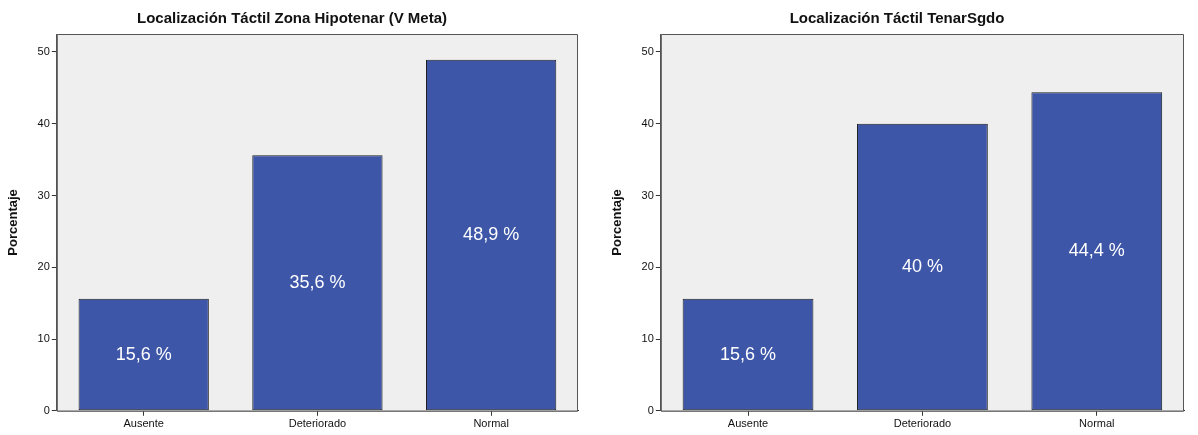  What do you see at coordinates (897, 18) in the screenshot?
I see `chart-title: Localización Táctil TenarSgdo` at bounding box center [897, 18].